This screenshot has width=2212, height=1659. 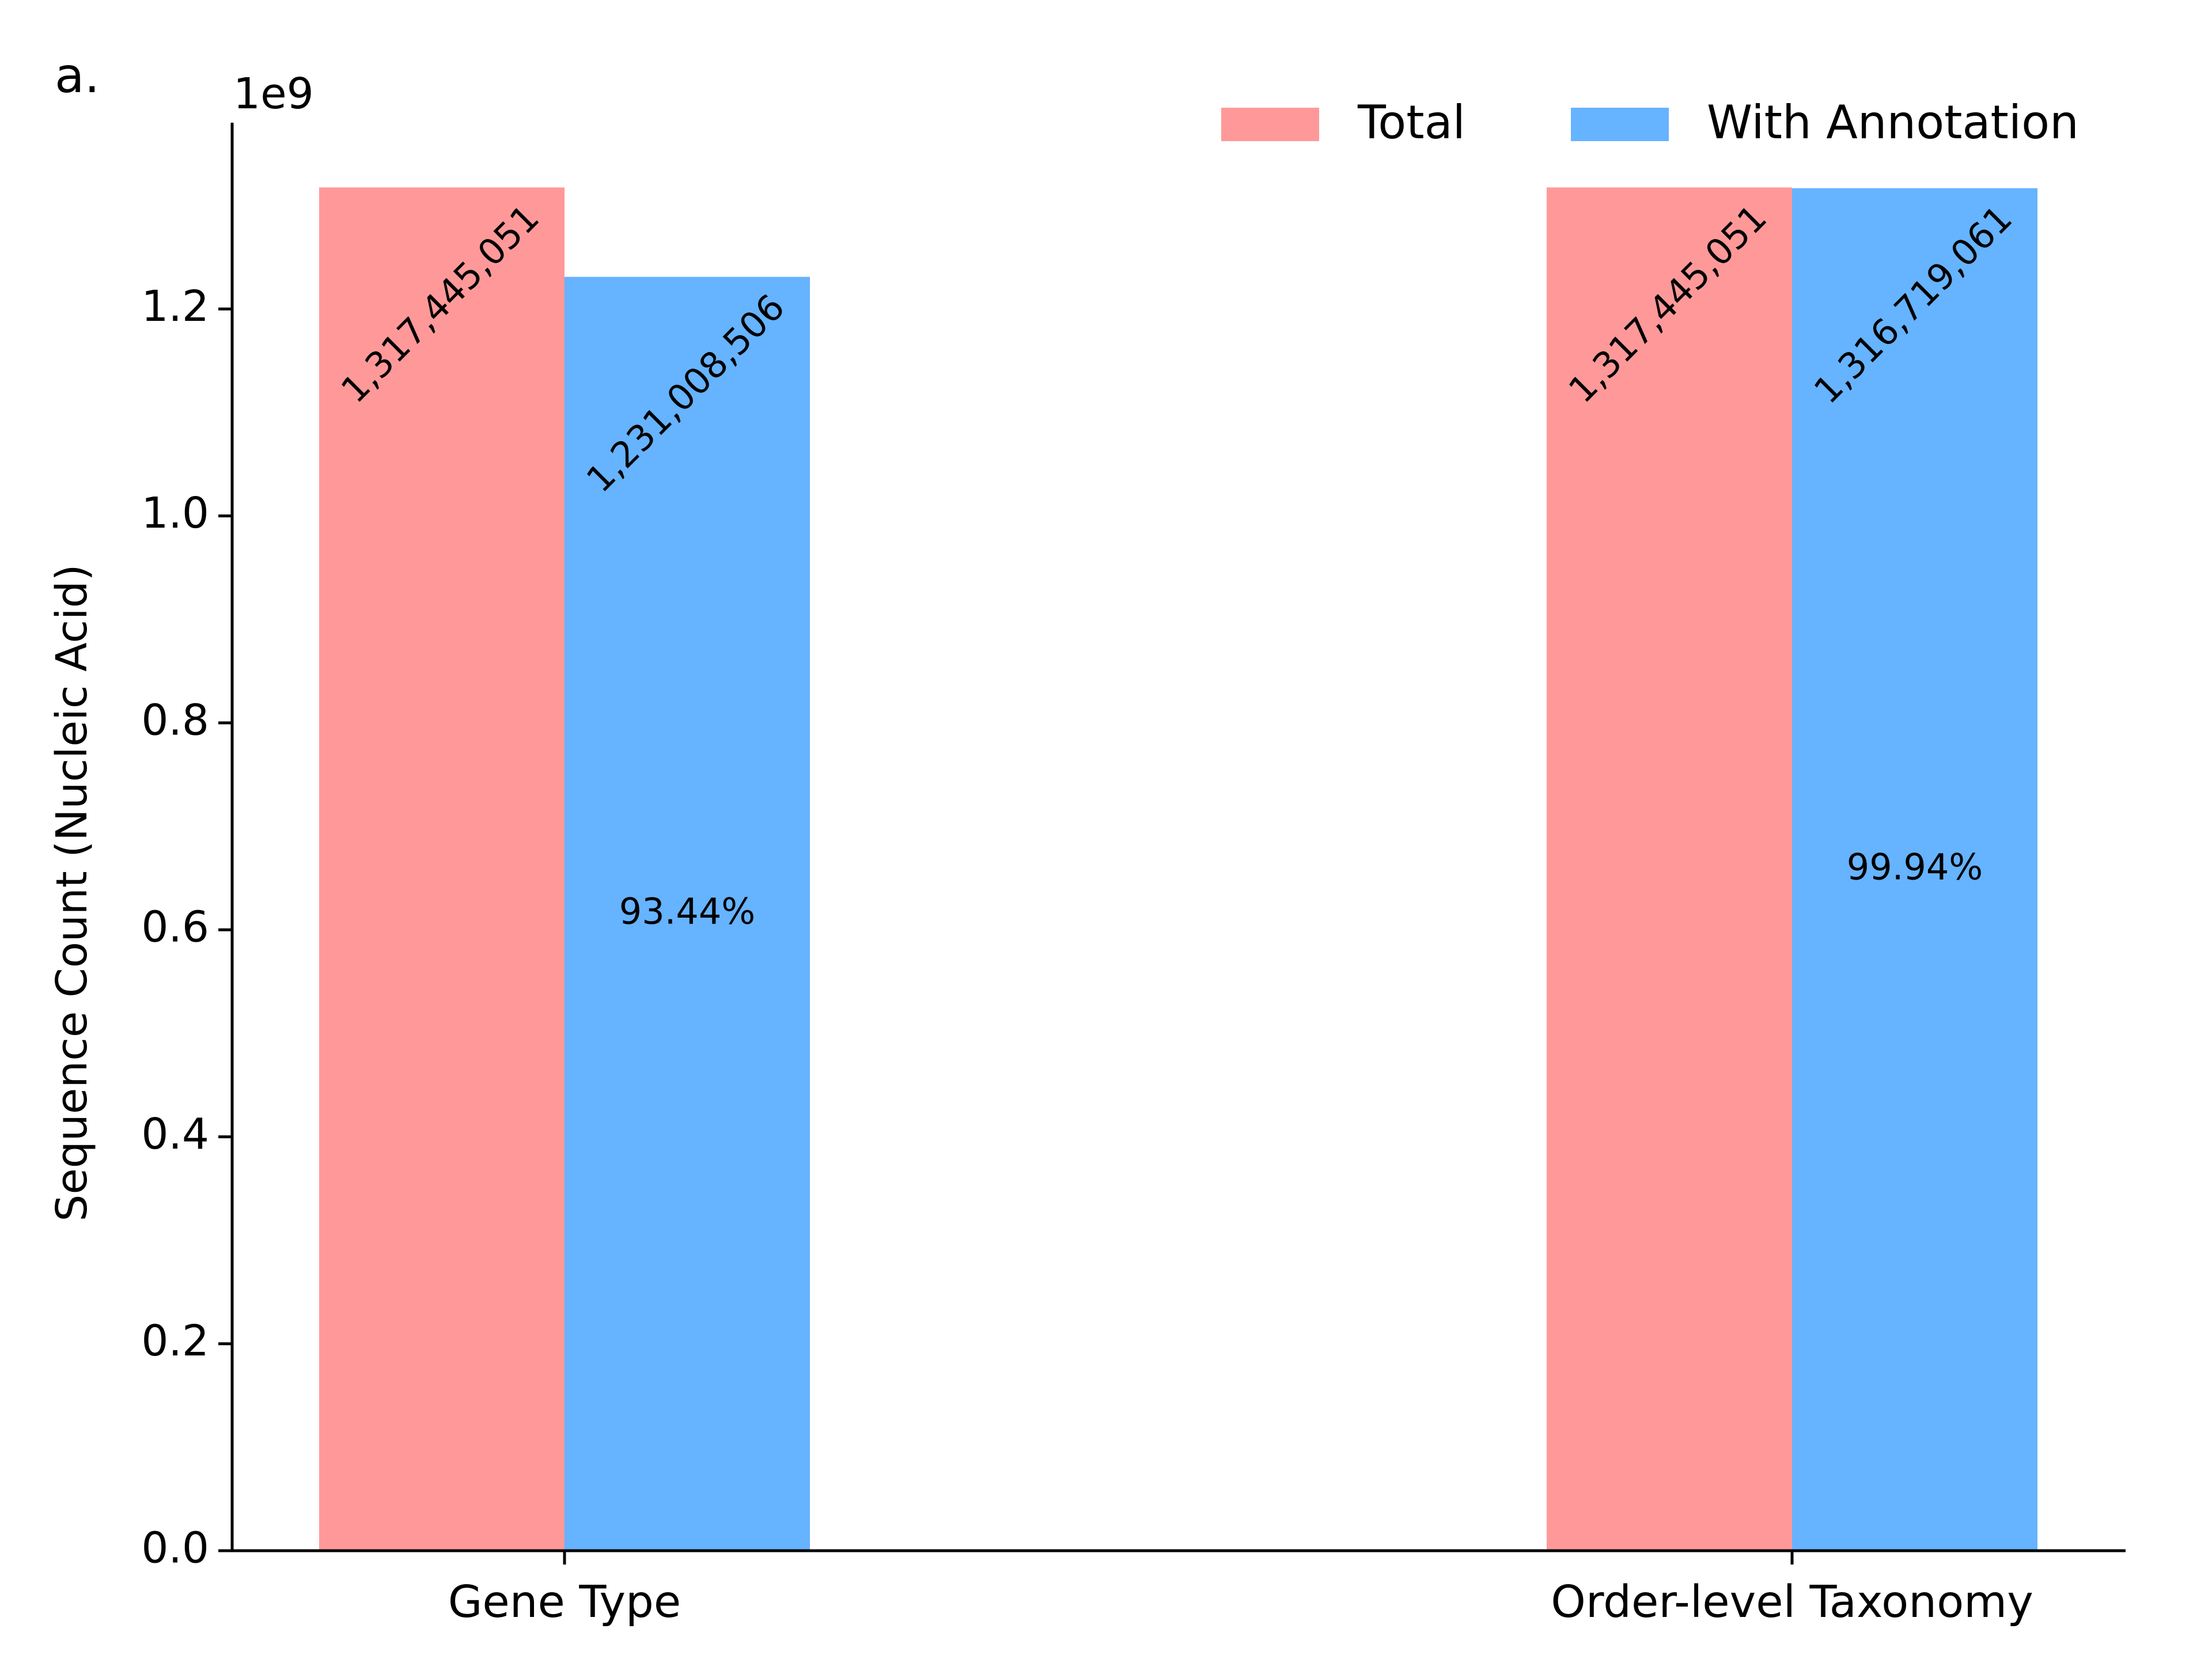 I want to click on x-tick-label: Gene Type, so click(x=564, y=1602).